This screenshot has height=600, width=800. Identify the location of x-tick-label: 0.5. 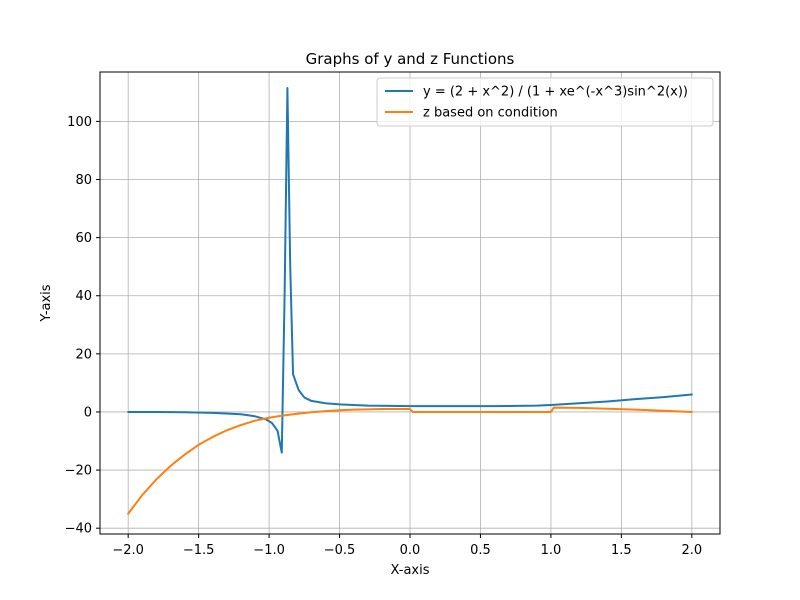
(480, 550).